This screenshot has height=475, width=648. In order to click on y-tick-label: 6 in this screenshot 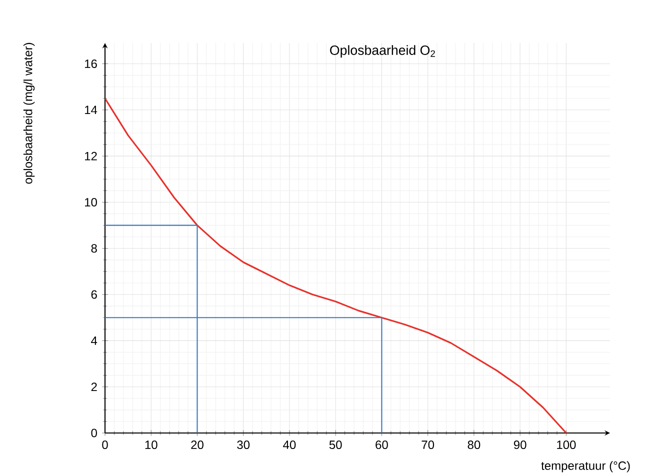, I will do `click(94, 294)`.